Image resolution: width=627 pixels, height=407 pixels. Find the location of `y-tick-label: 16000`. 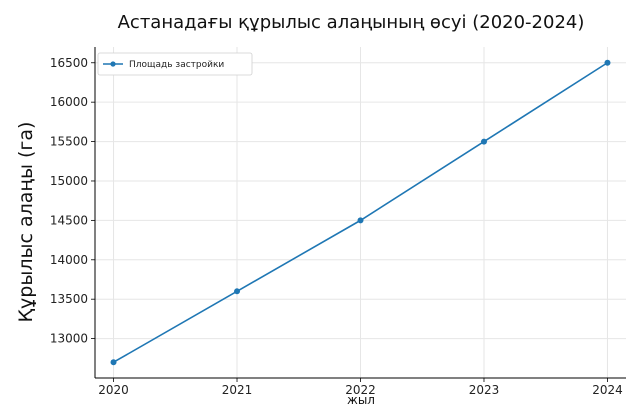

y-tick-label: 16000 is located at coordinates (69, 102).